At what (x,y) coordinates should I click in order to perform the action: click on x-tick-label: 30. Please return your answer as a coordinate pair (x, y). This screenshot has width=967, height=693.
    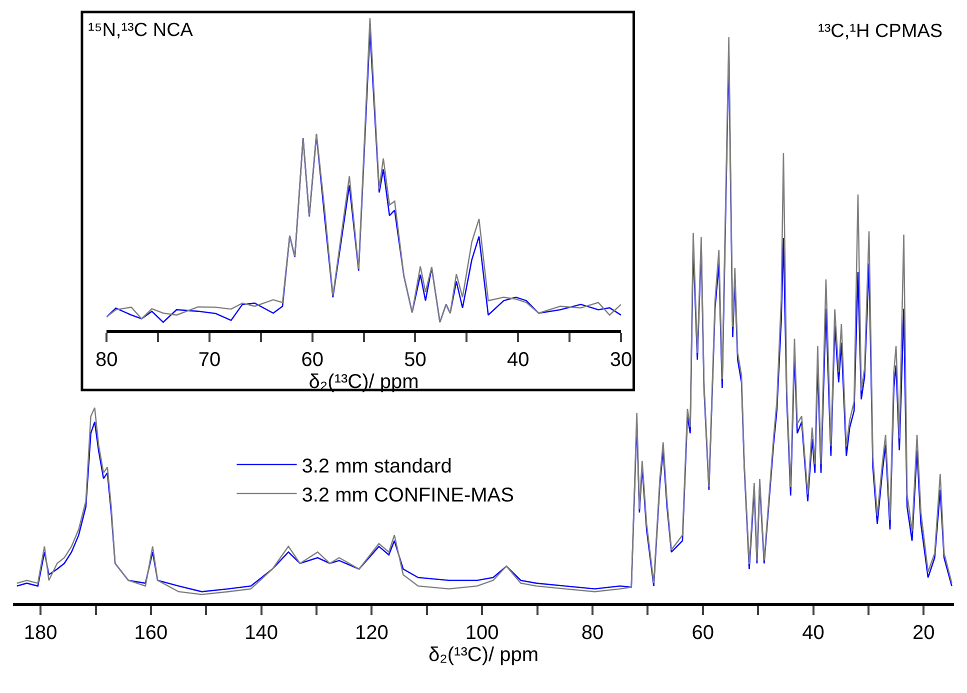
    Looking at the image, I should click on (621, 360).